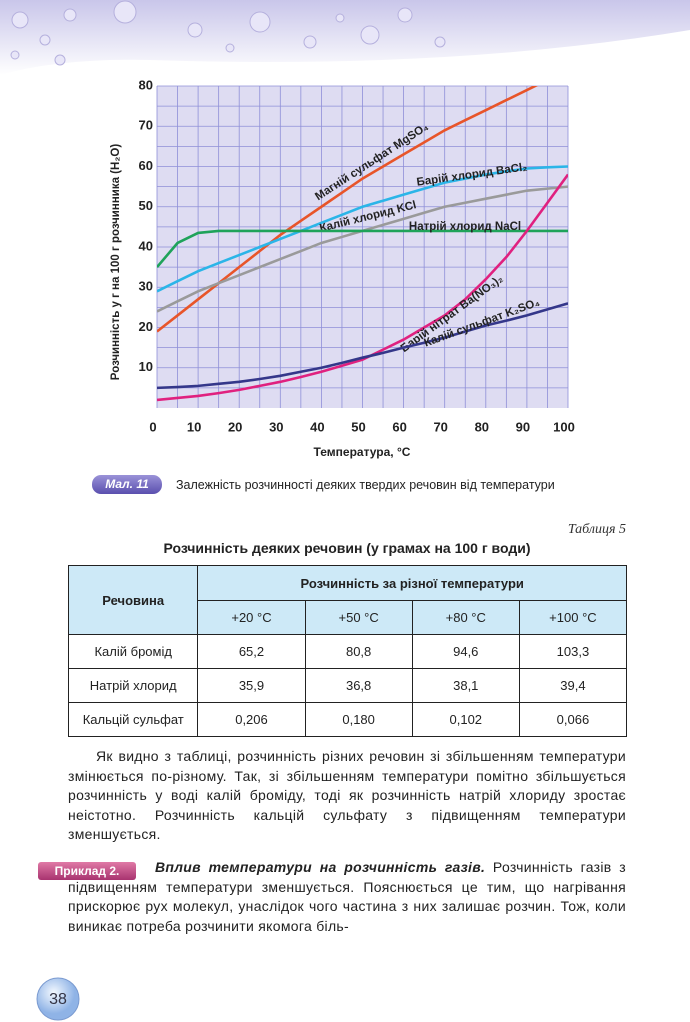 Image resolution: width=690 pixels, height=1022 pixels. I want to click on table-cell: 0,066, so click(573, 719).